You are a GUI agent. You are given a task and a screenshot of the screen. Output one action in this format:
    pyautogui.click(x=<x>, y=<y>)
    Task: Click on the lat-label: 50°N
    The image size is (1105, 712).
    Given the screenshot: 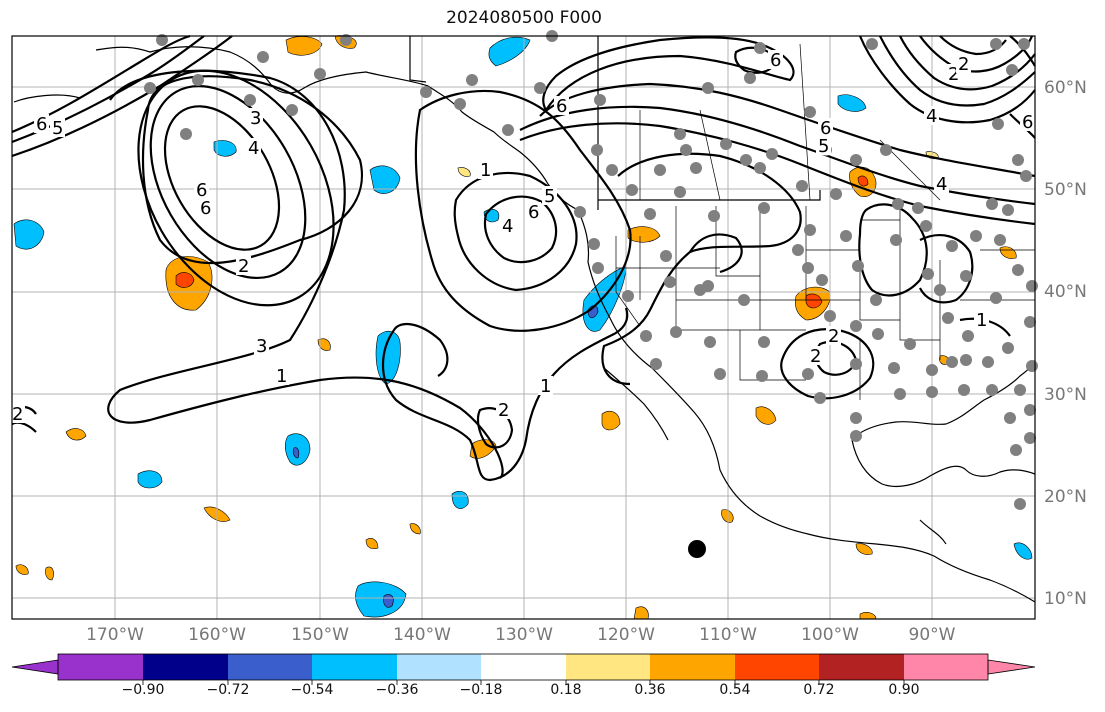 What is the action you would take?
    pyautogui.click(x=1065, y=190)
    